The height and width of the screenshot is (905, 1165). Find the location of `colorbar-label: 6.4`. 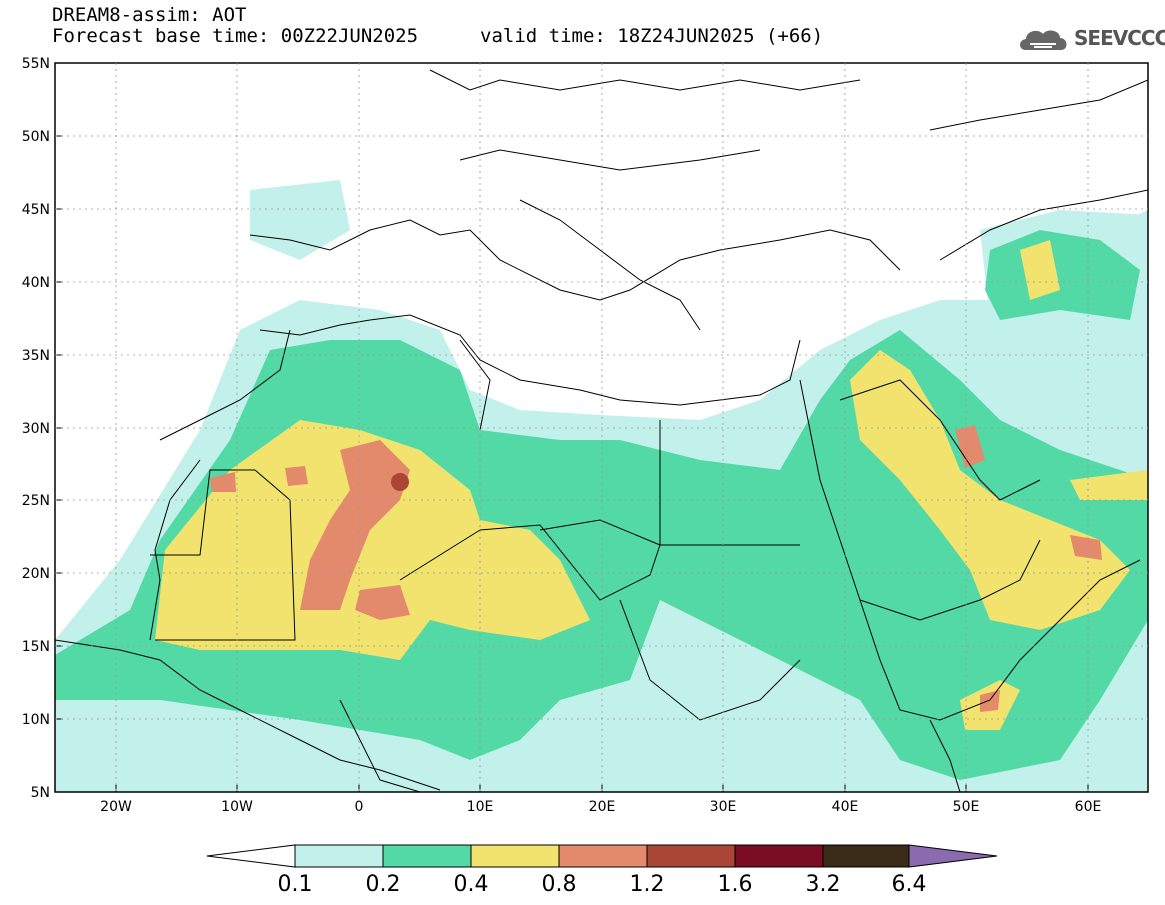

colorbar-label: 6.4 is located at coordinates (909, 884).